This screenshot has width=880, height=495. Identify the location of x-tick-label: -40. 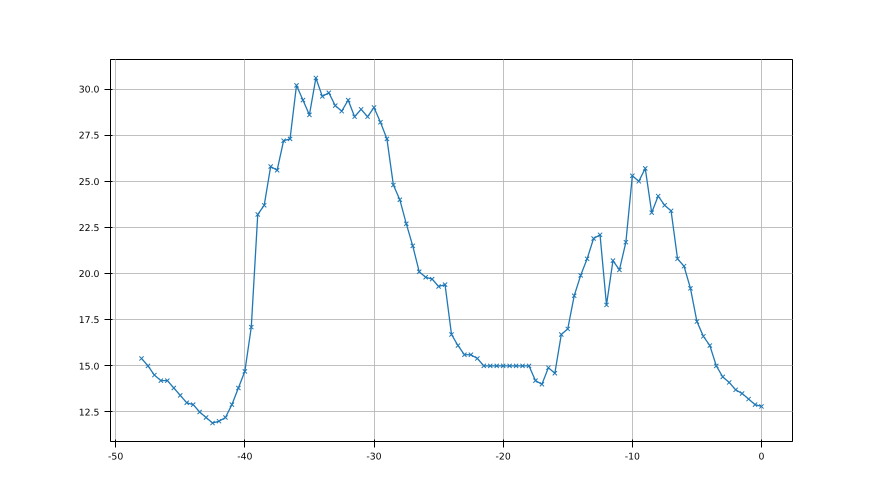
(245, 457).